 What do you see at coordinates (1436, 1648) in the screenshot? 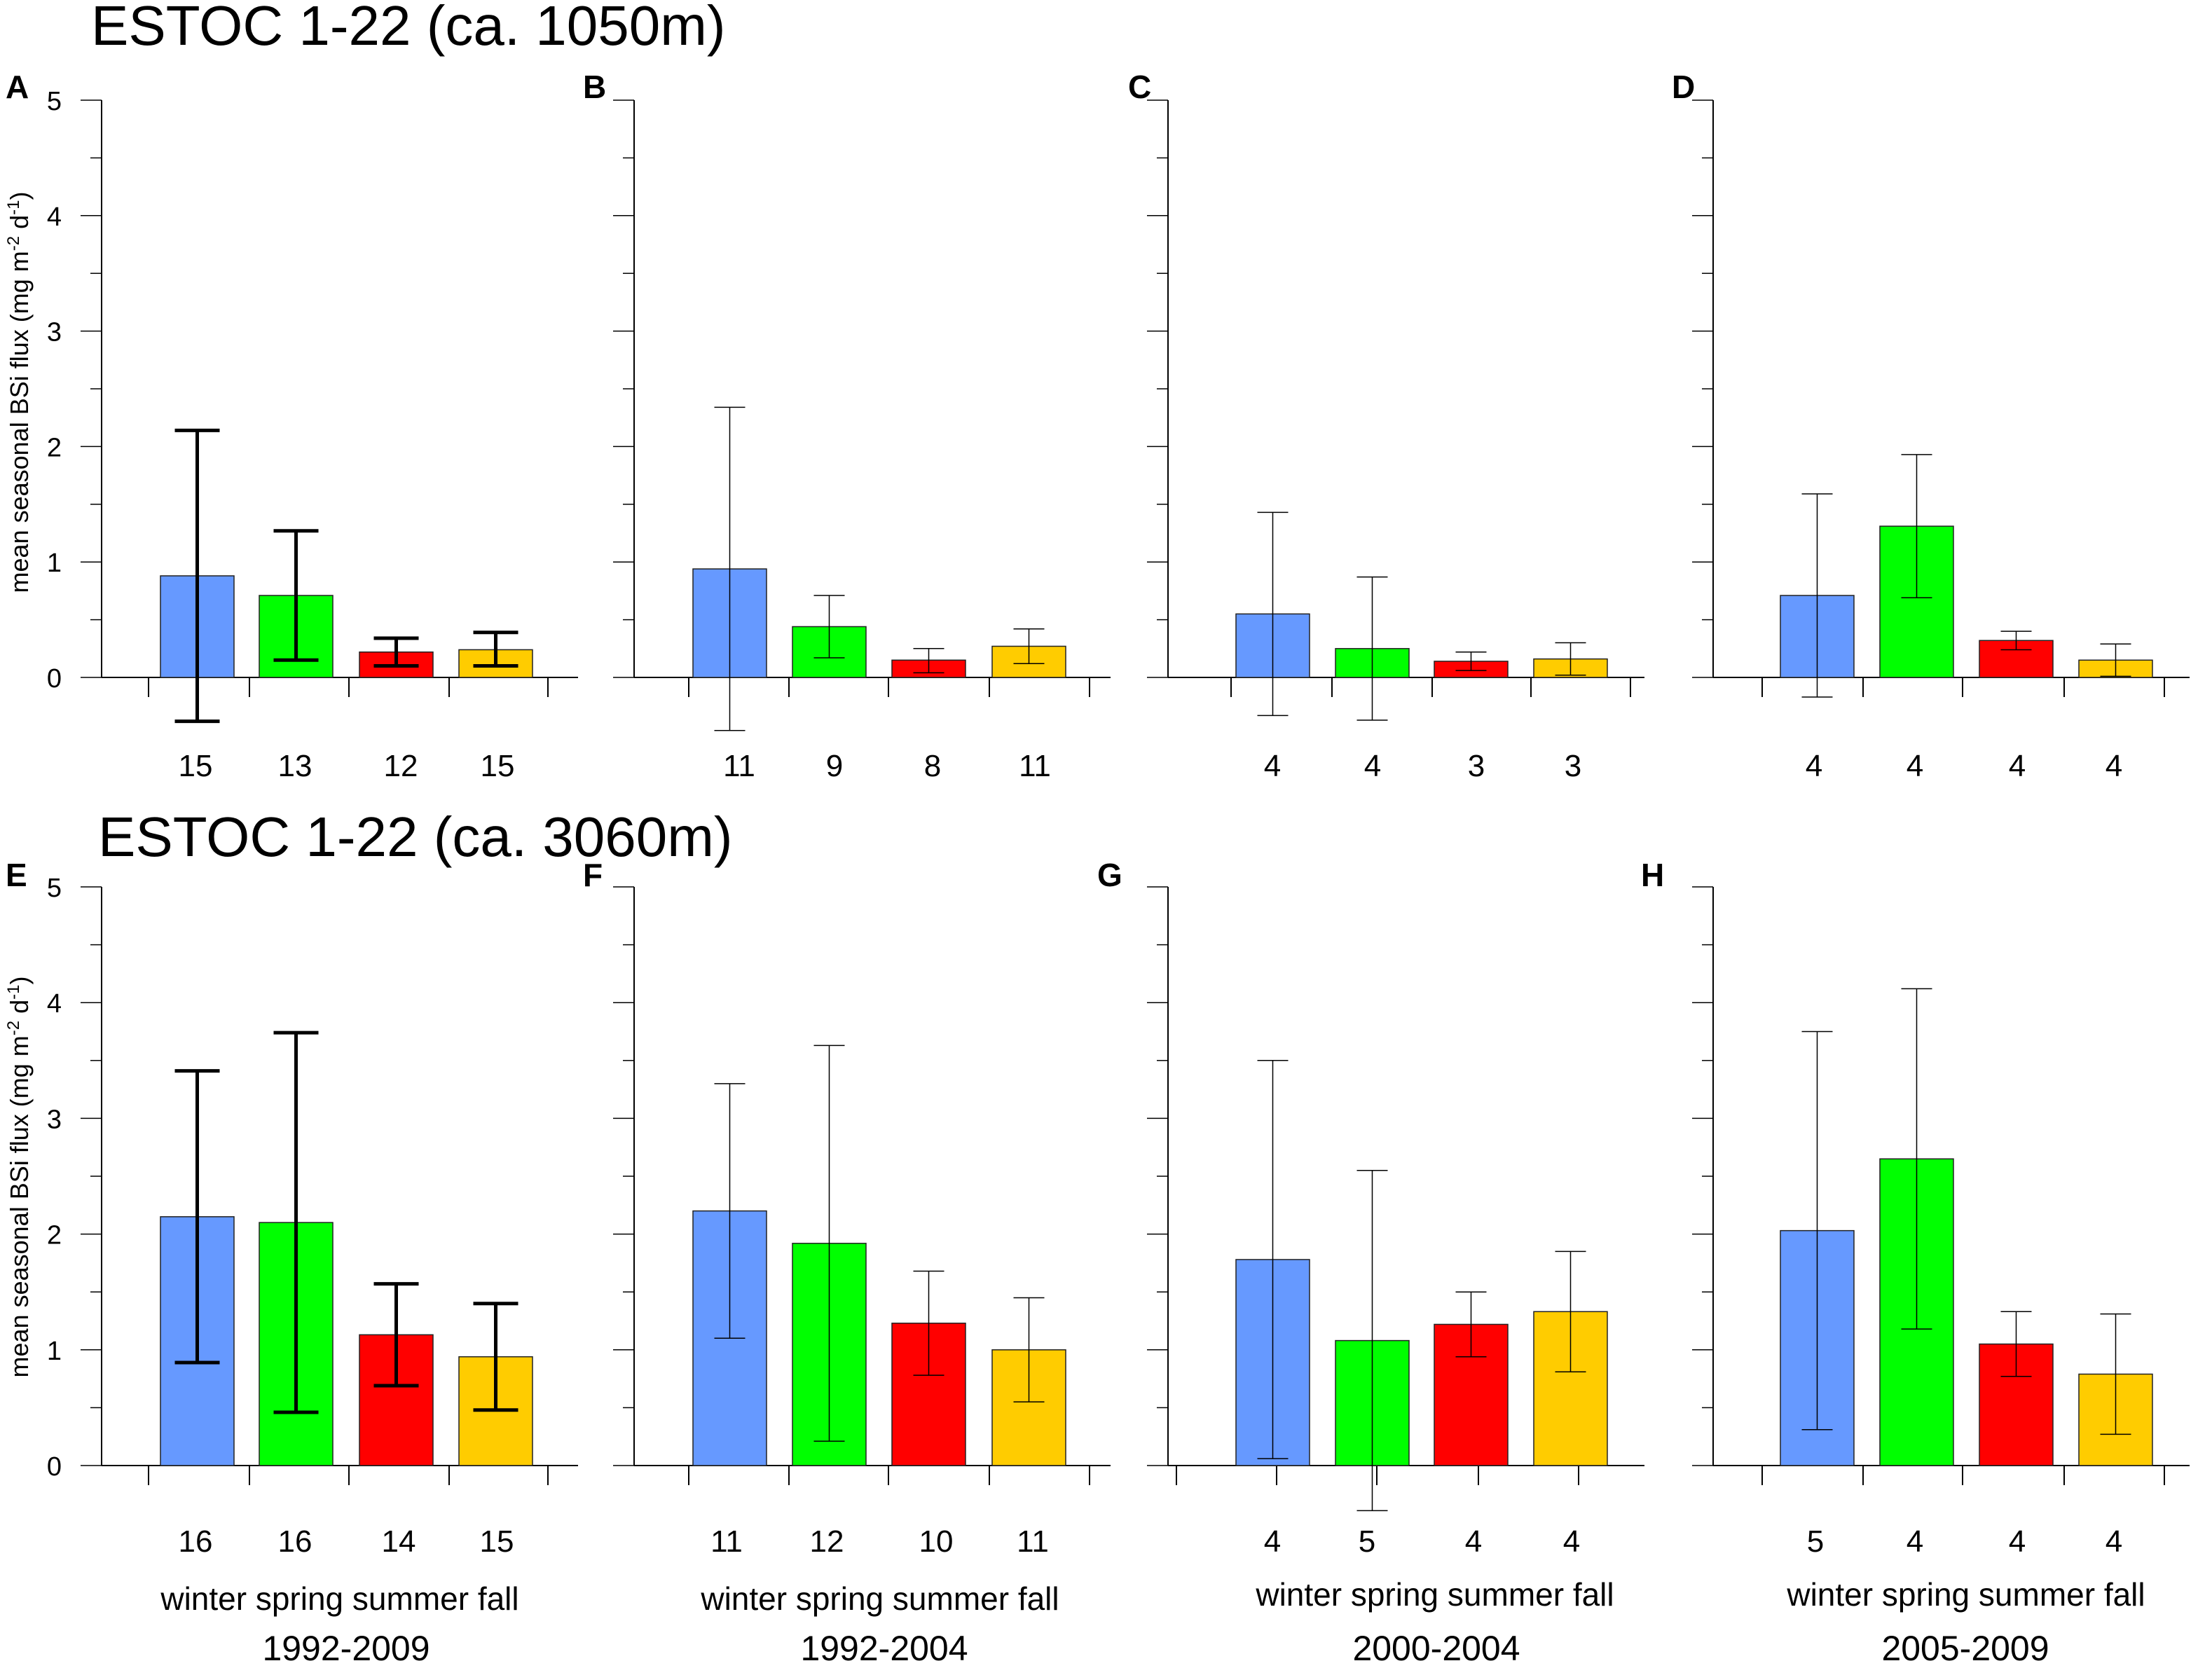
I see `period-label: 2000-2004` at bounding box center [1436, 1648].